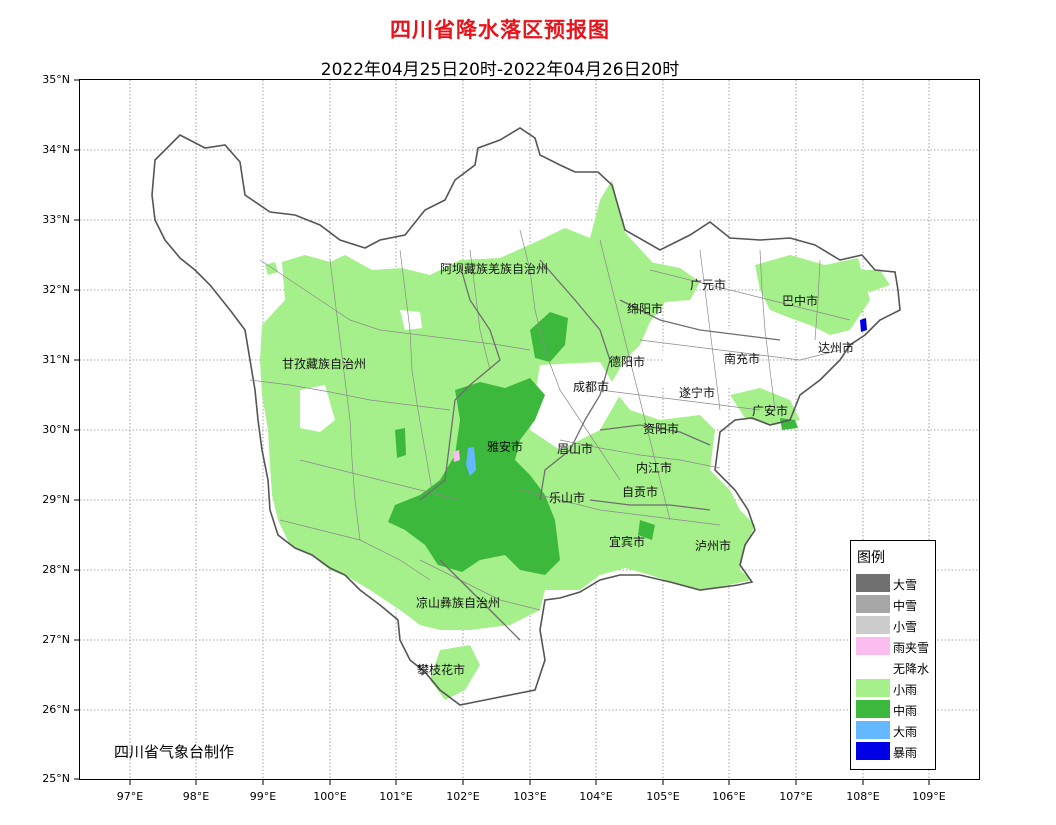 Image resolution: width=1056 pixels, height=825 pixels. I want to click on lat-label: 27°N, so click(56, 639).